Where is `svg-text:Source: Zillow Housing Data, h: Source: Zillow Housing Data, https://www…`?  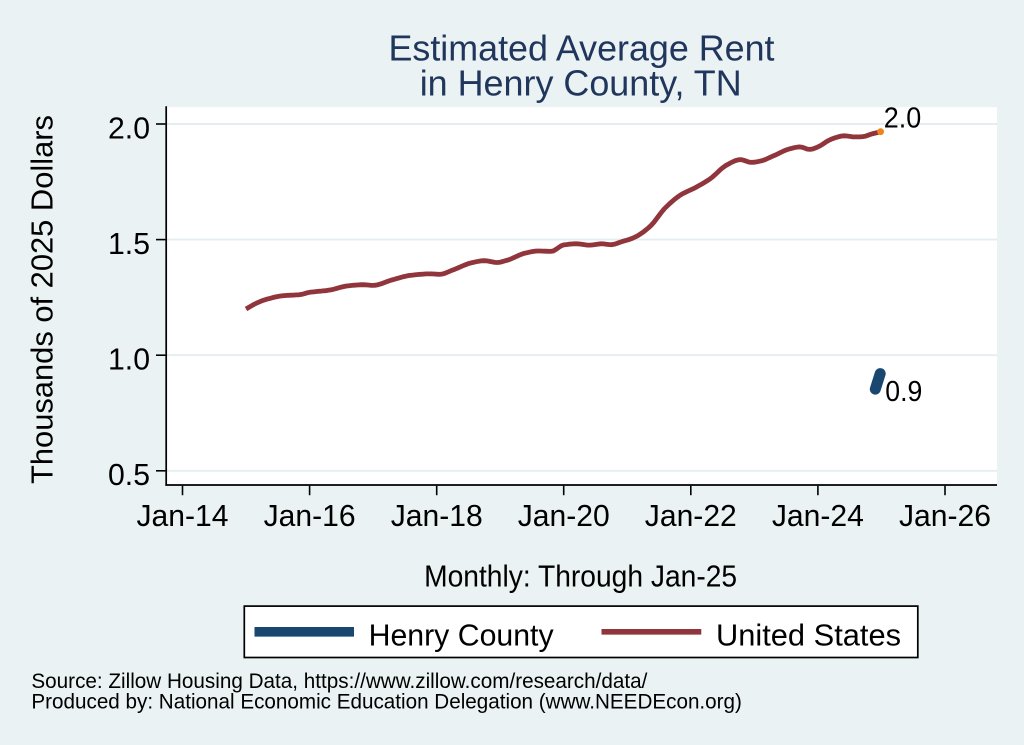 svg-text:Source: Zillow Housing Data, h: Source: Zillow Housing Data, https://www… is located at coordinates (339, 681).